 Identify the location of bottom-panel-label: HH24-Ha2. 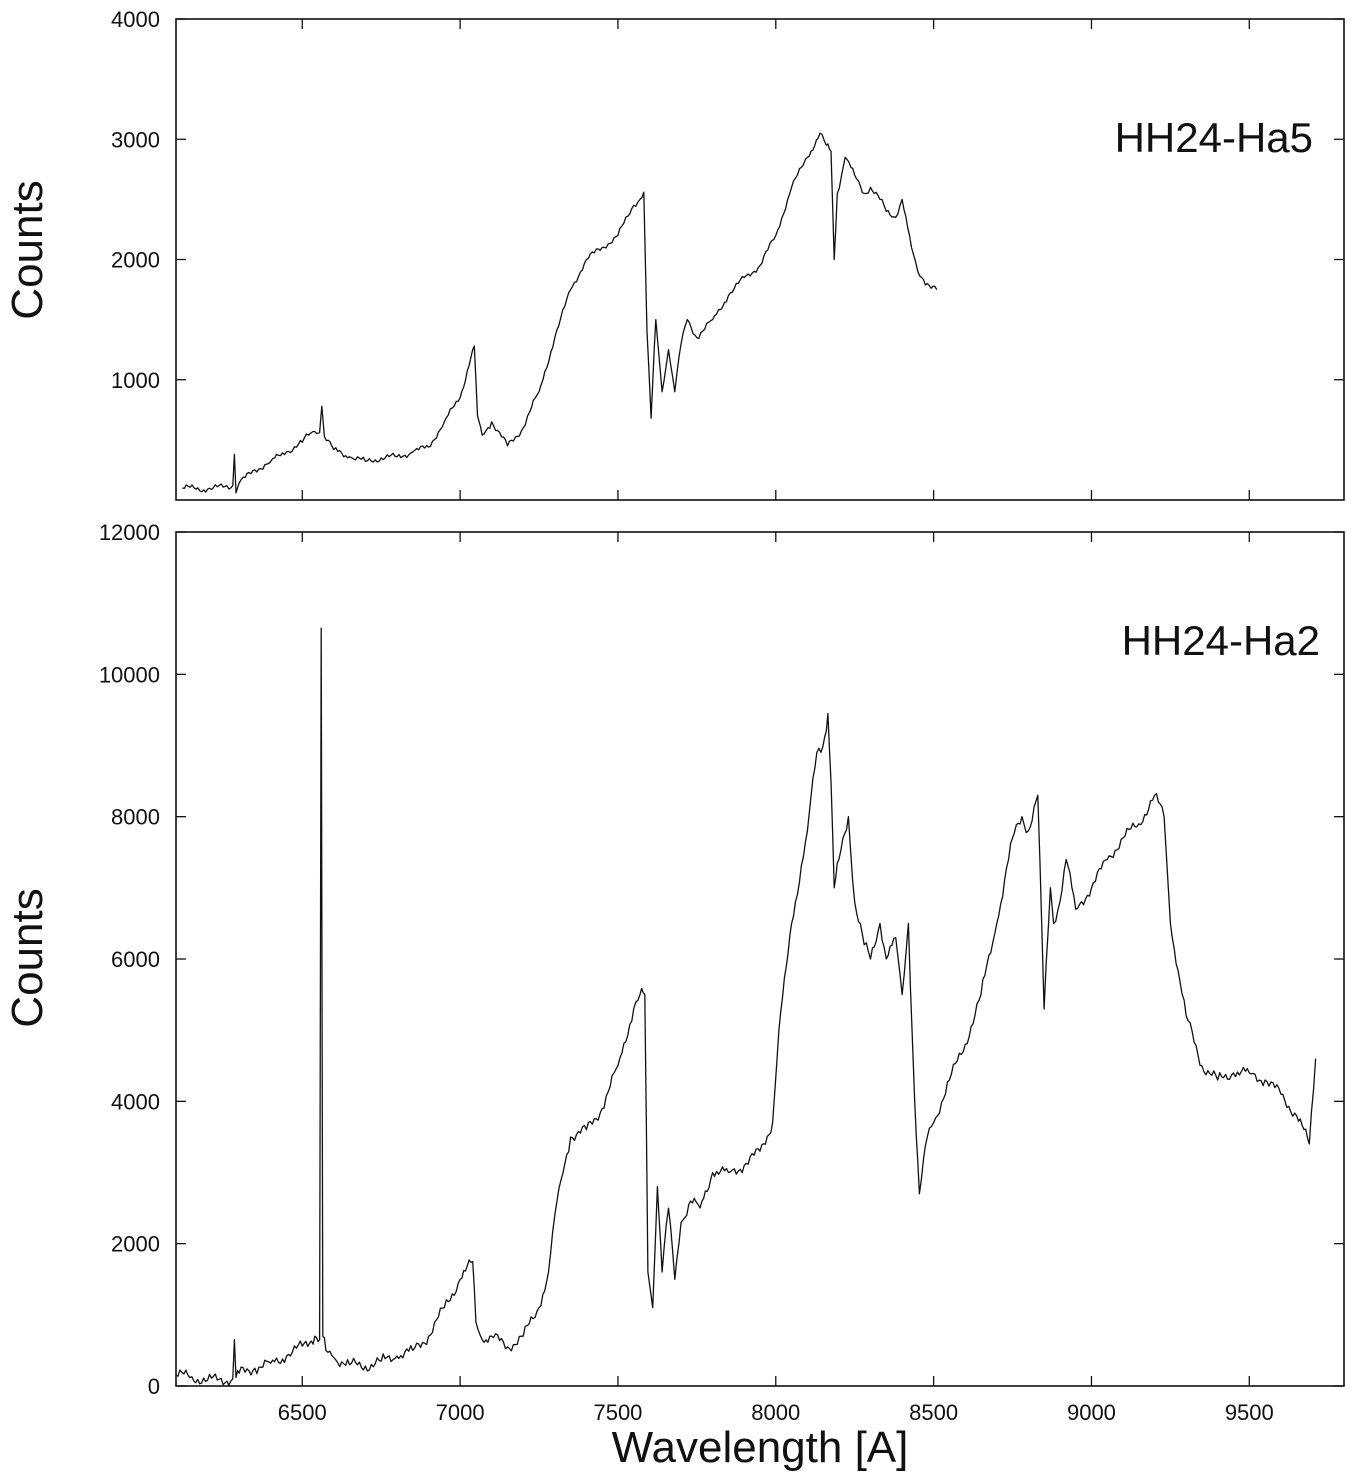
(1221, 640).